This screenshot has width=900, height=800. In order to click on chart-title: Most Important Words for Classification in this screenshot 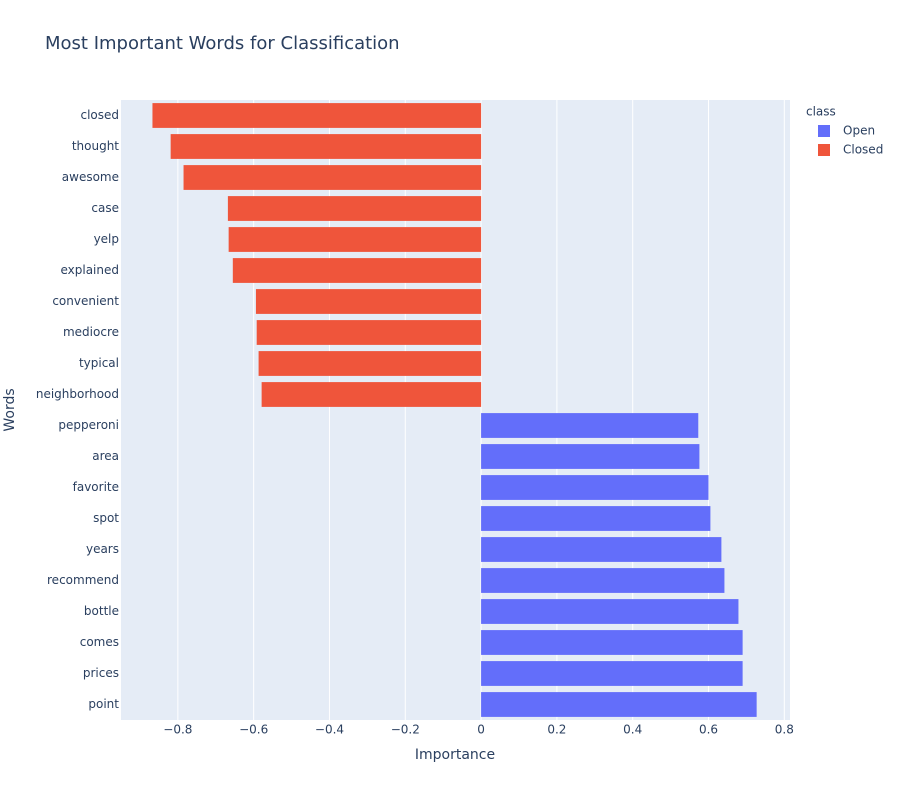, I will do `click(222, 43)`.